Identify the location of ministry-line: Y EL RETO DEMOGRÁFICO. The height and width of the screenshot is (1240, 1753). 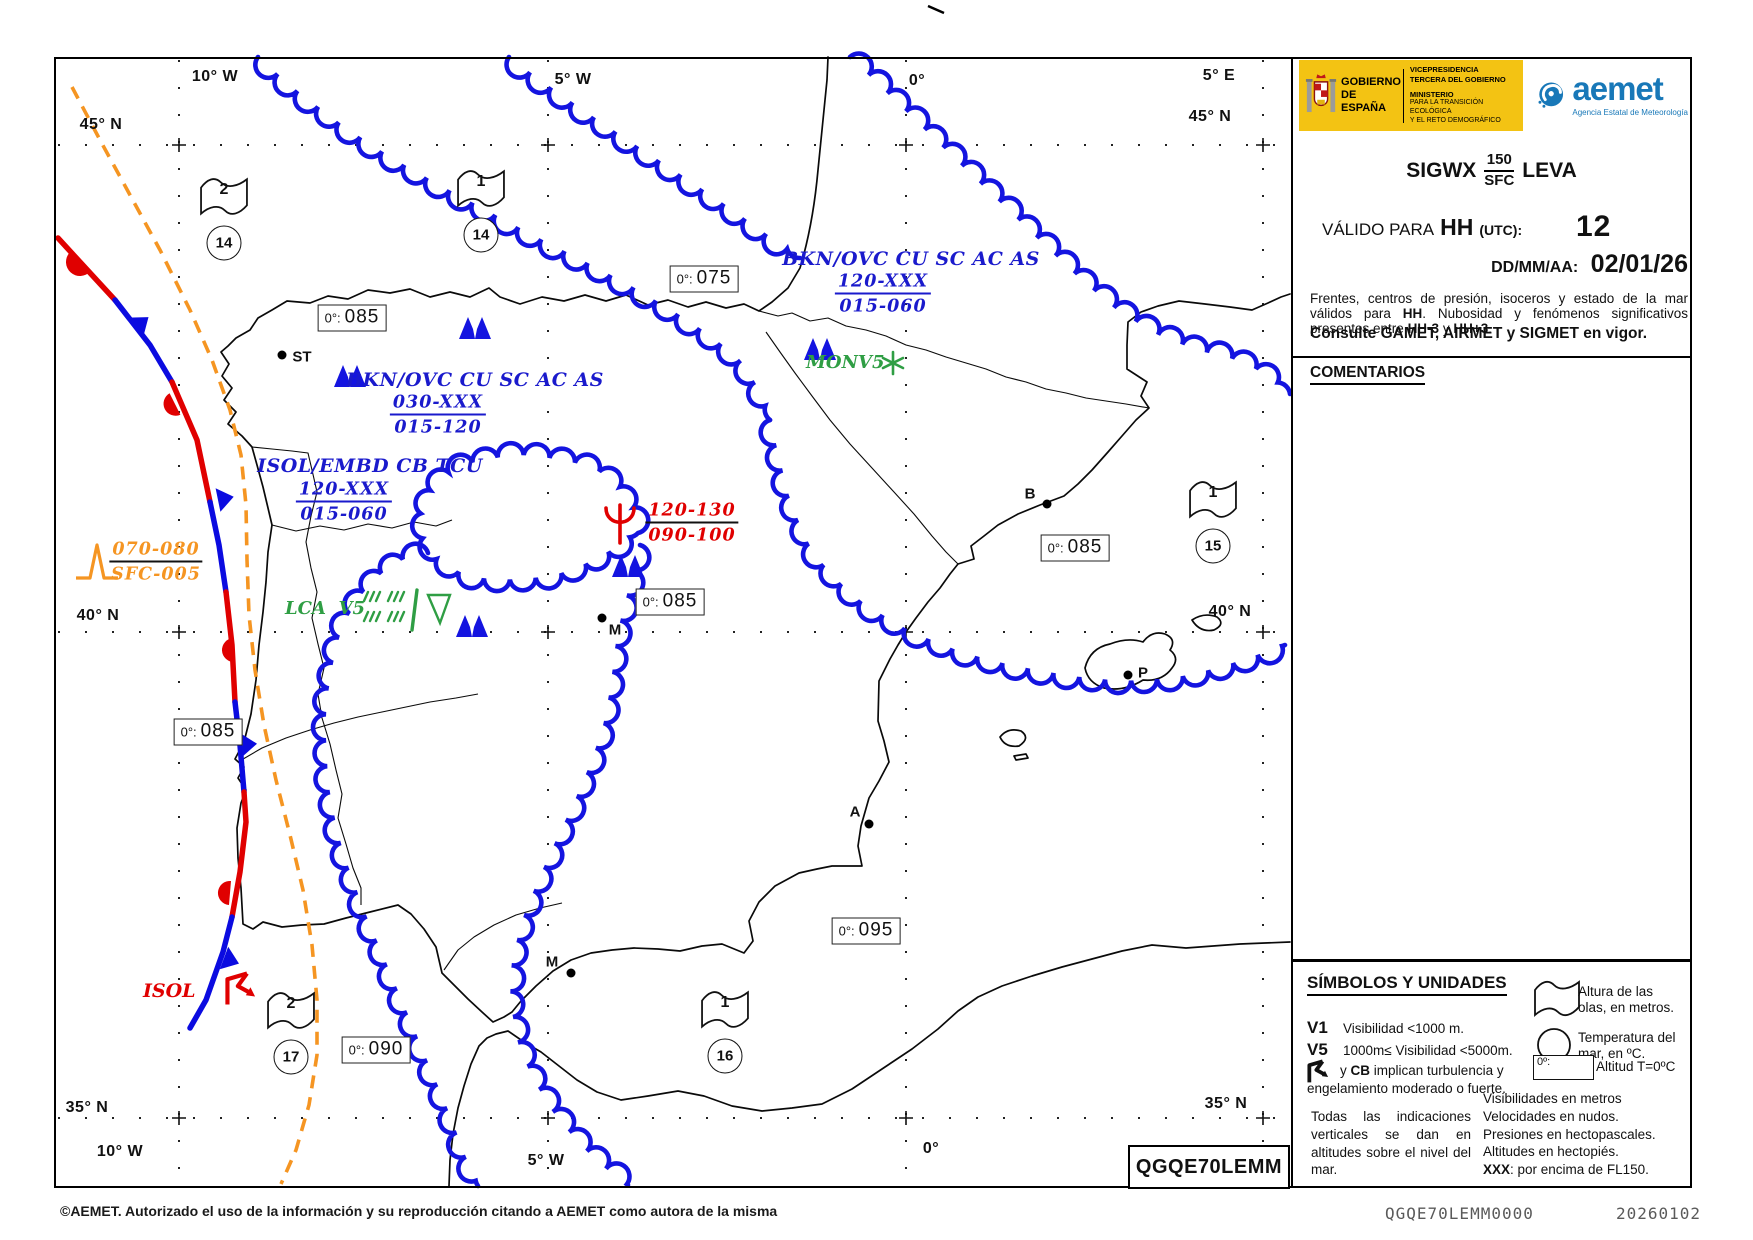
(1455, 120).